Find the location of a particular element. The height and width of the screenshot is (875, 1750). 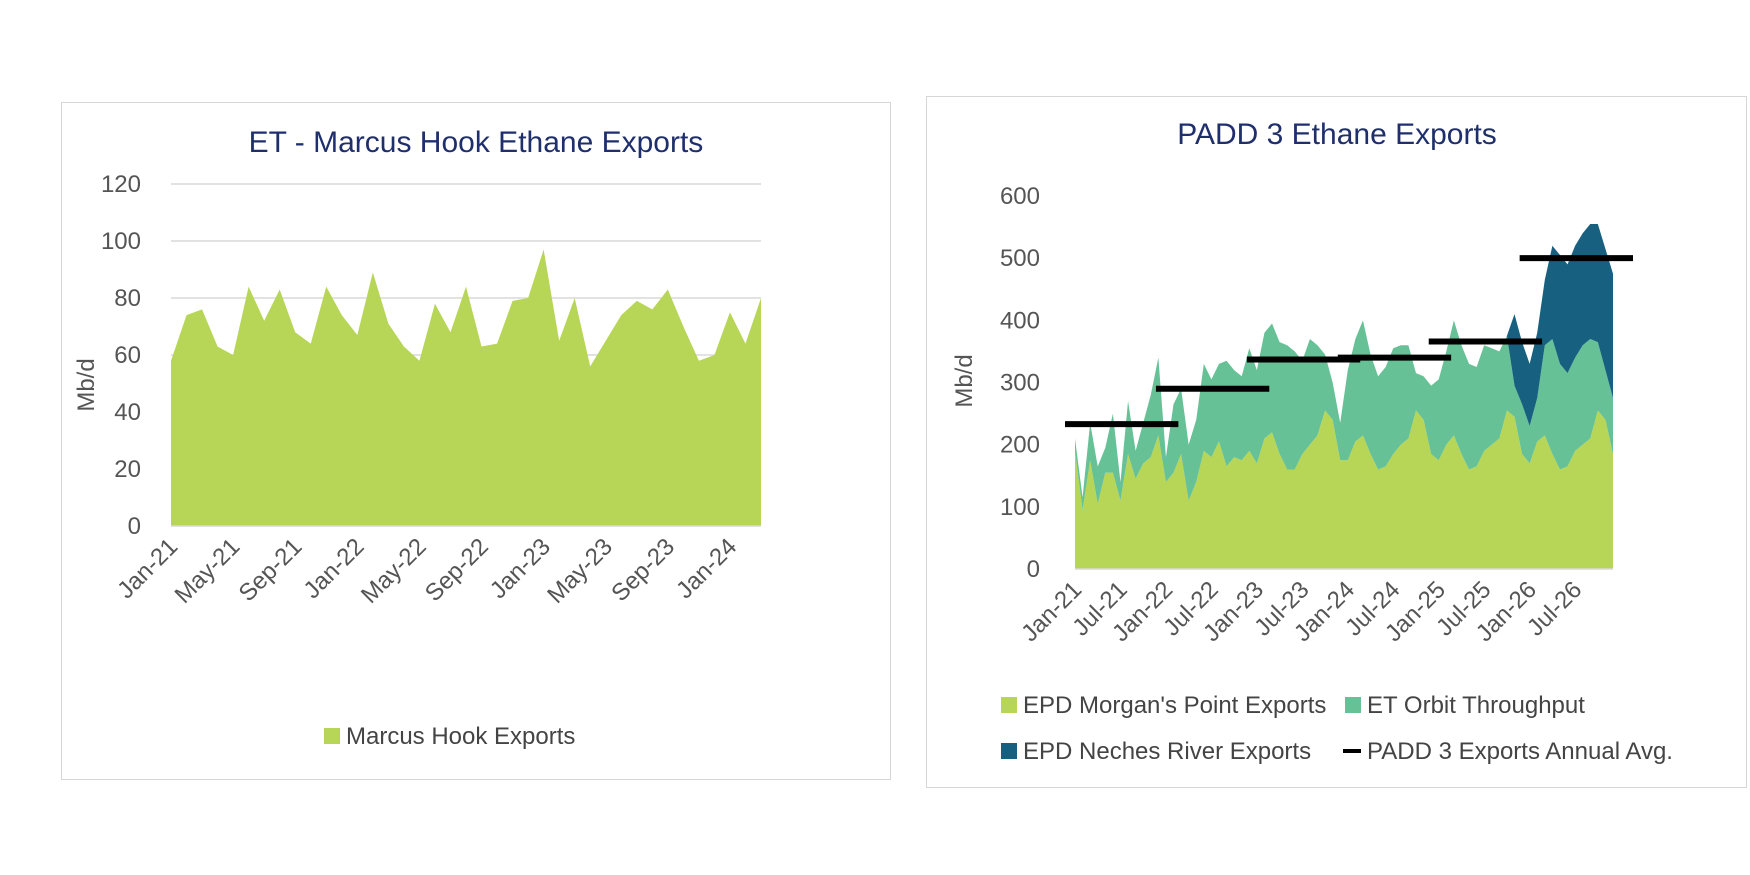

x-tick-label: May-23 is located at coordinates (580, 571).